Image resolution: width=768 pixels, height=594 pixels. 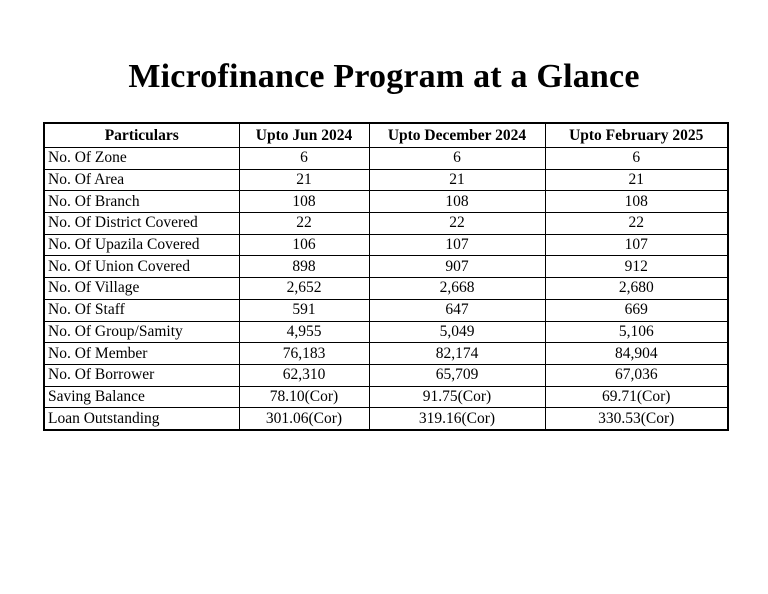 I want to click on table-row: No. Of Member 76,183 82,174 84,904, so click(x=386, y=353).